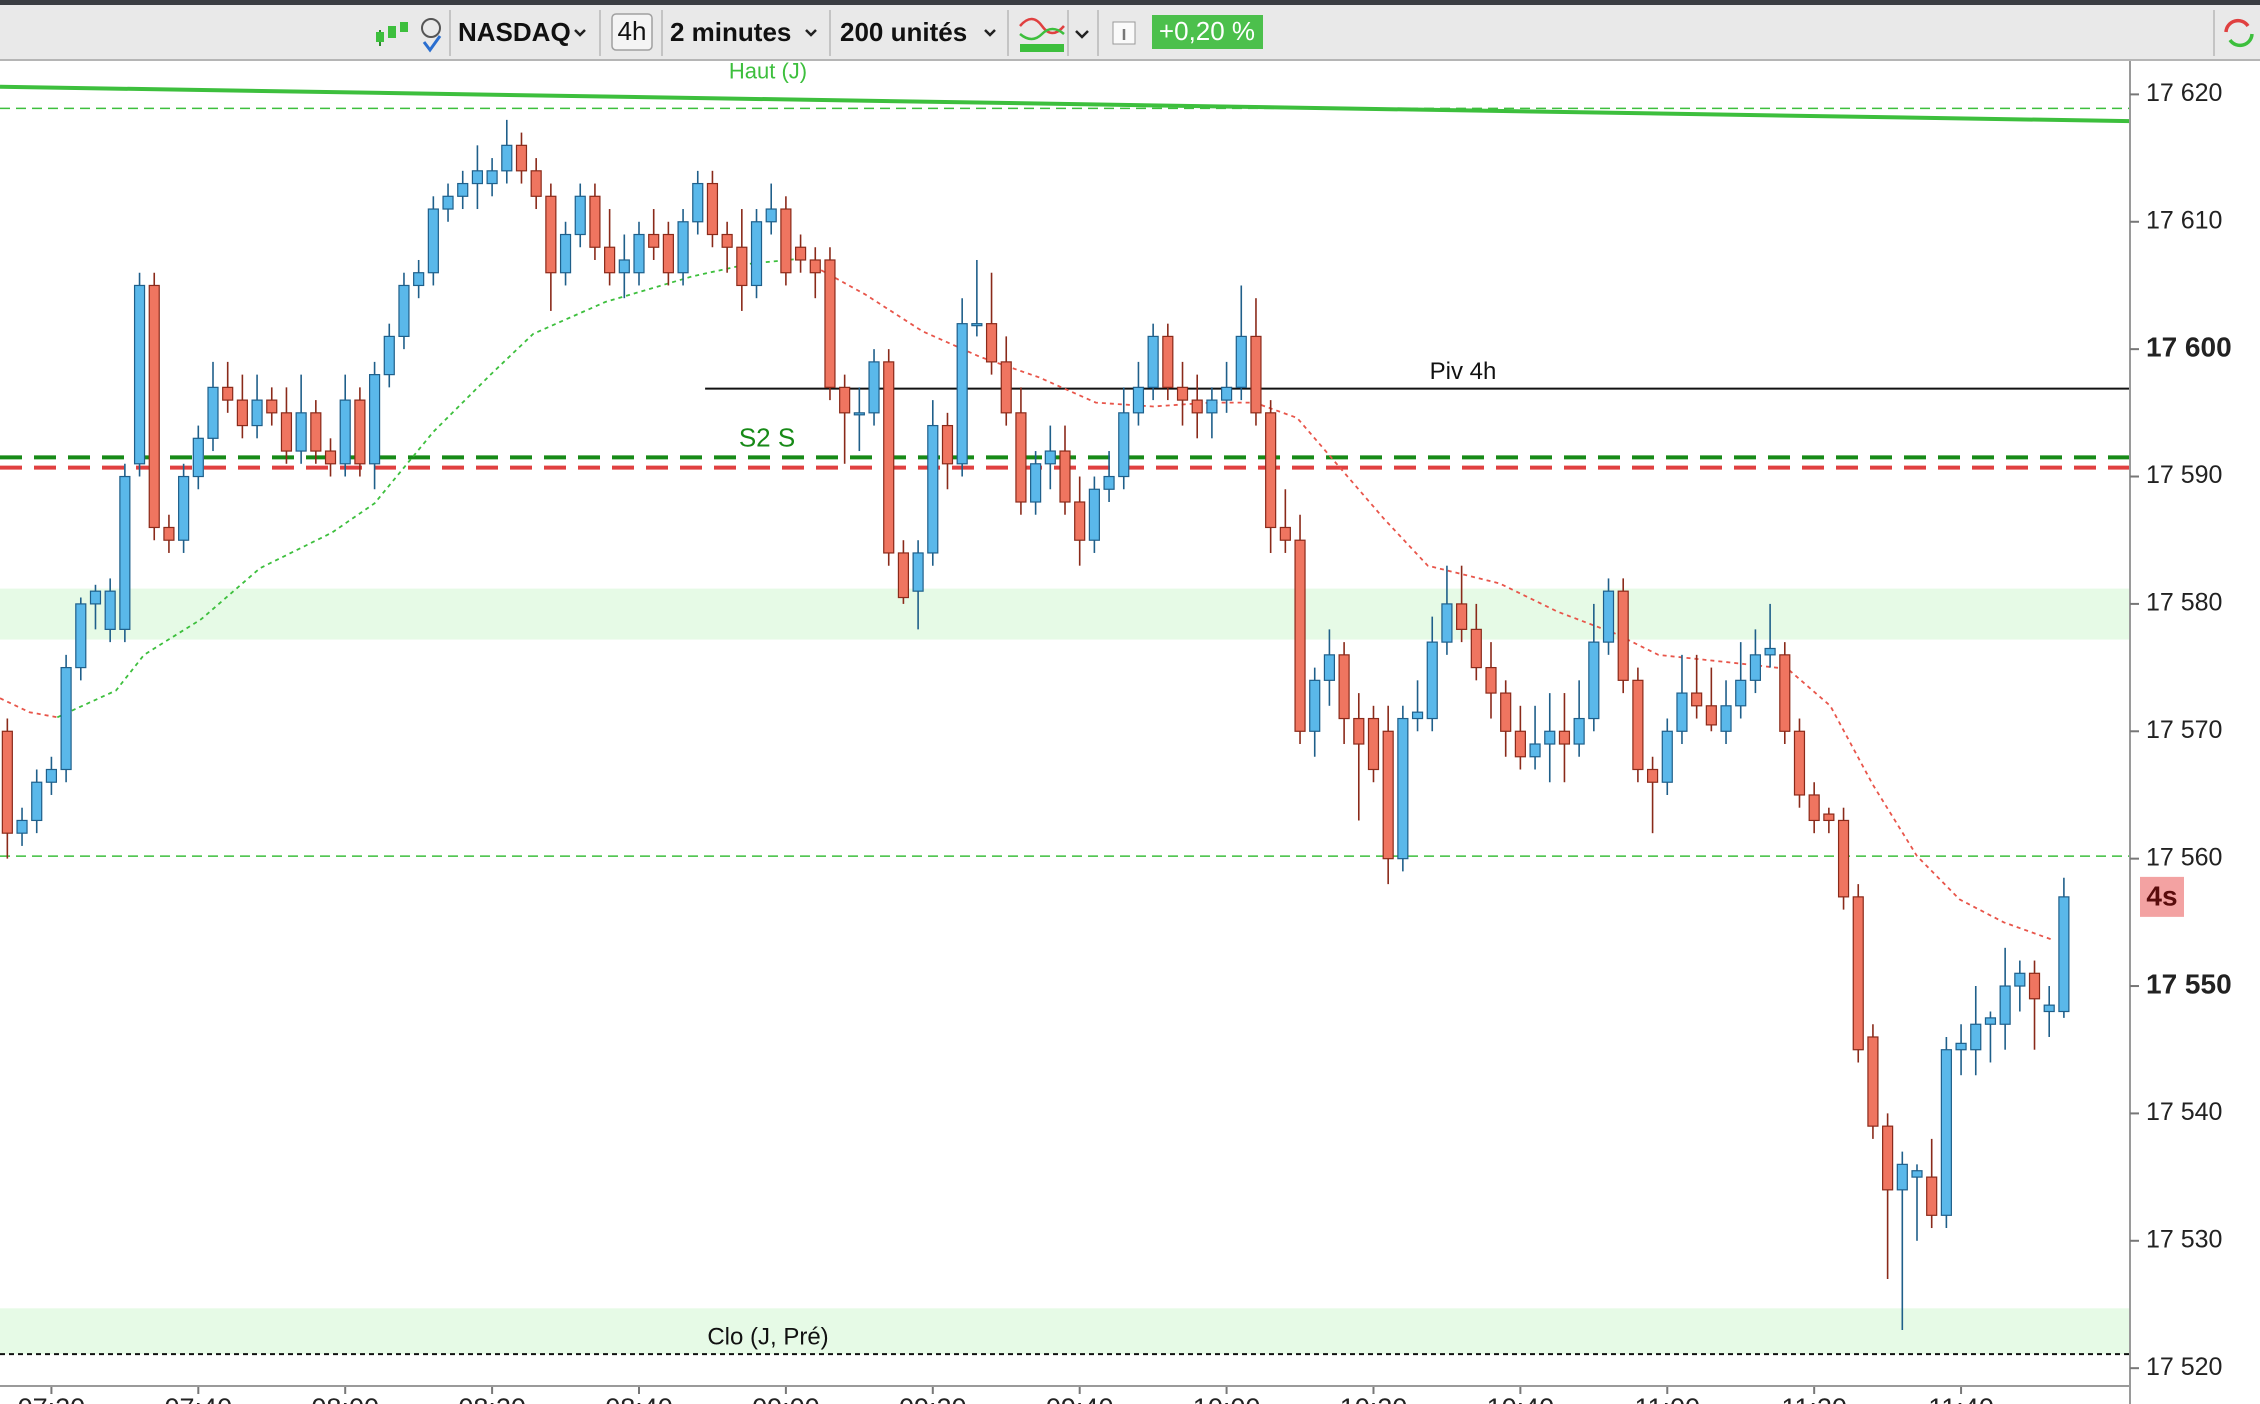  Describe the element at coordinates (1065, 1331) in the screenshot. I see `support-zone` at that location.